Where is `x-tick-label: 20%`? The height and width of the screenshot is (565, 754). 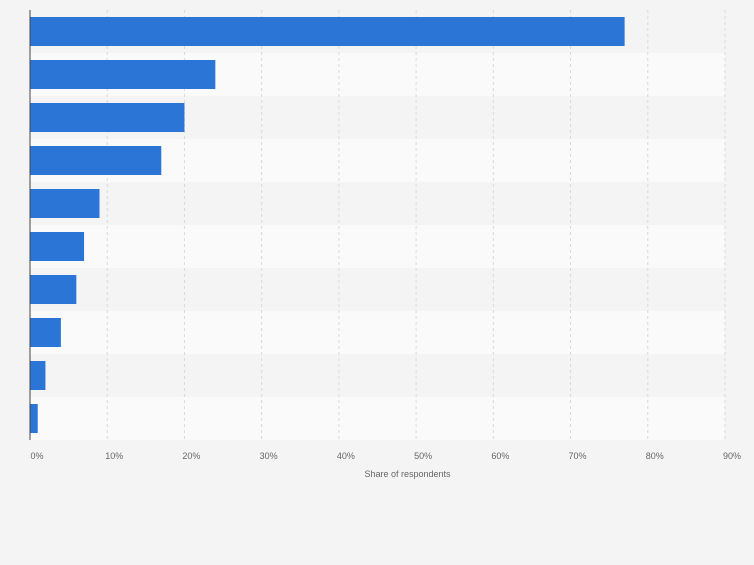
x-tick-label: 20% is located at coordinates (191, 456).